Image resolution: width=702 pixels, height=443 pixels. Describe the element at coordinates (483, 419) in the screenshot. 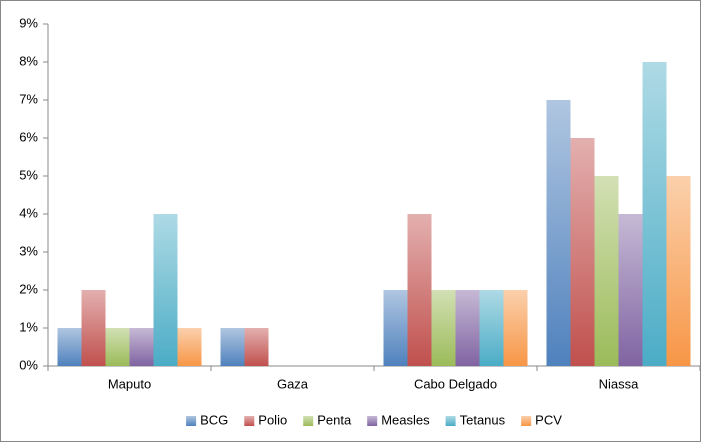

I see `legend-label: Tetanus` at that location.